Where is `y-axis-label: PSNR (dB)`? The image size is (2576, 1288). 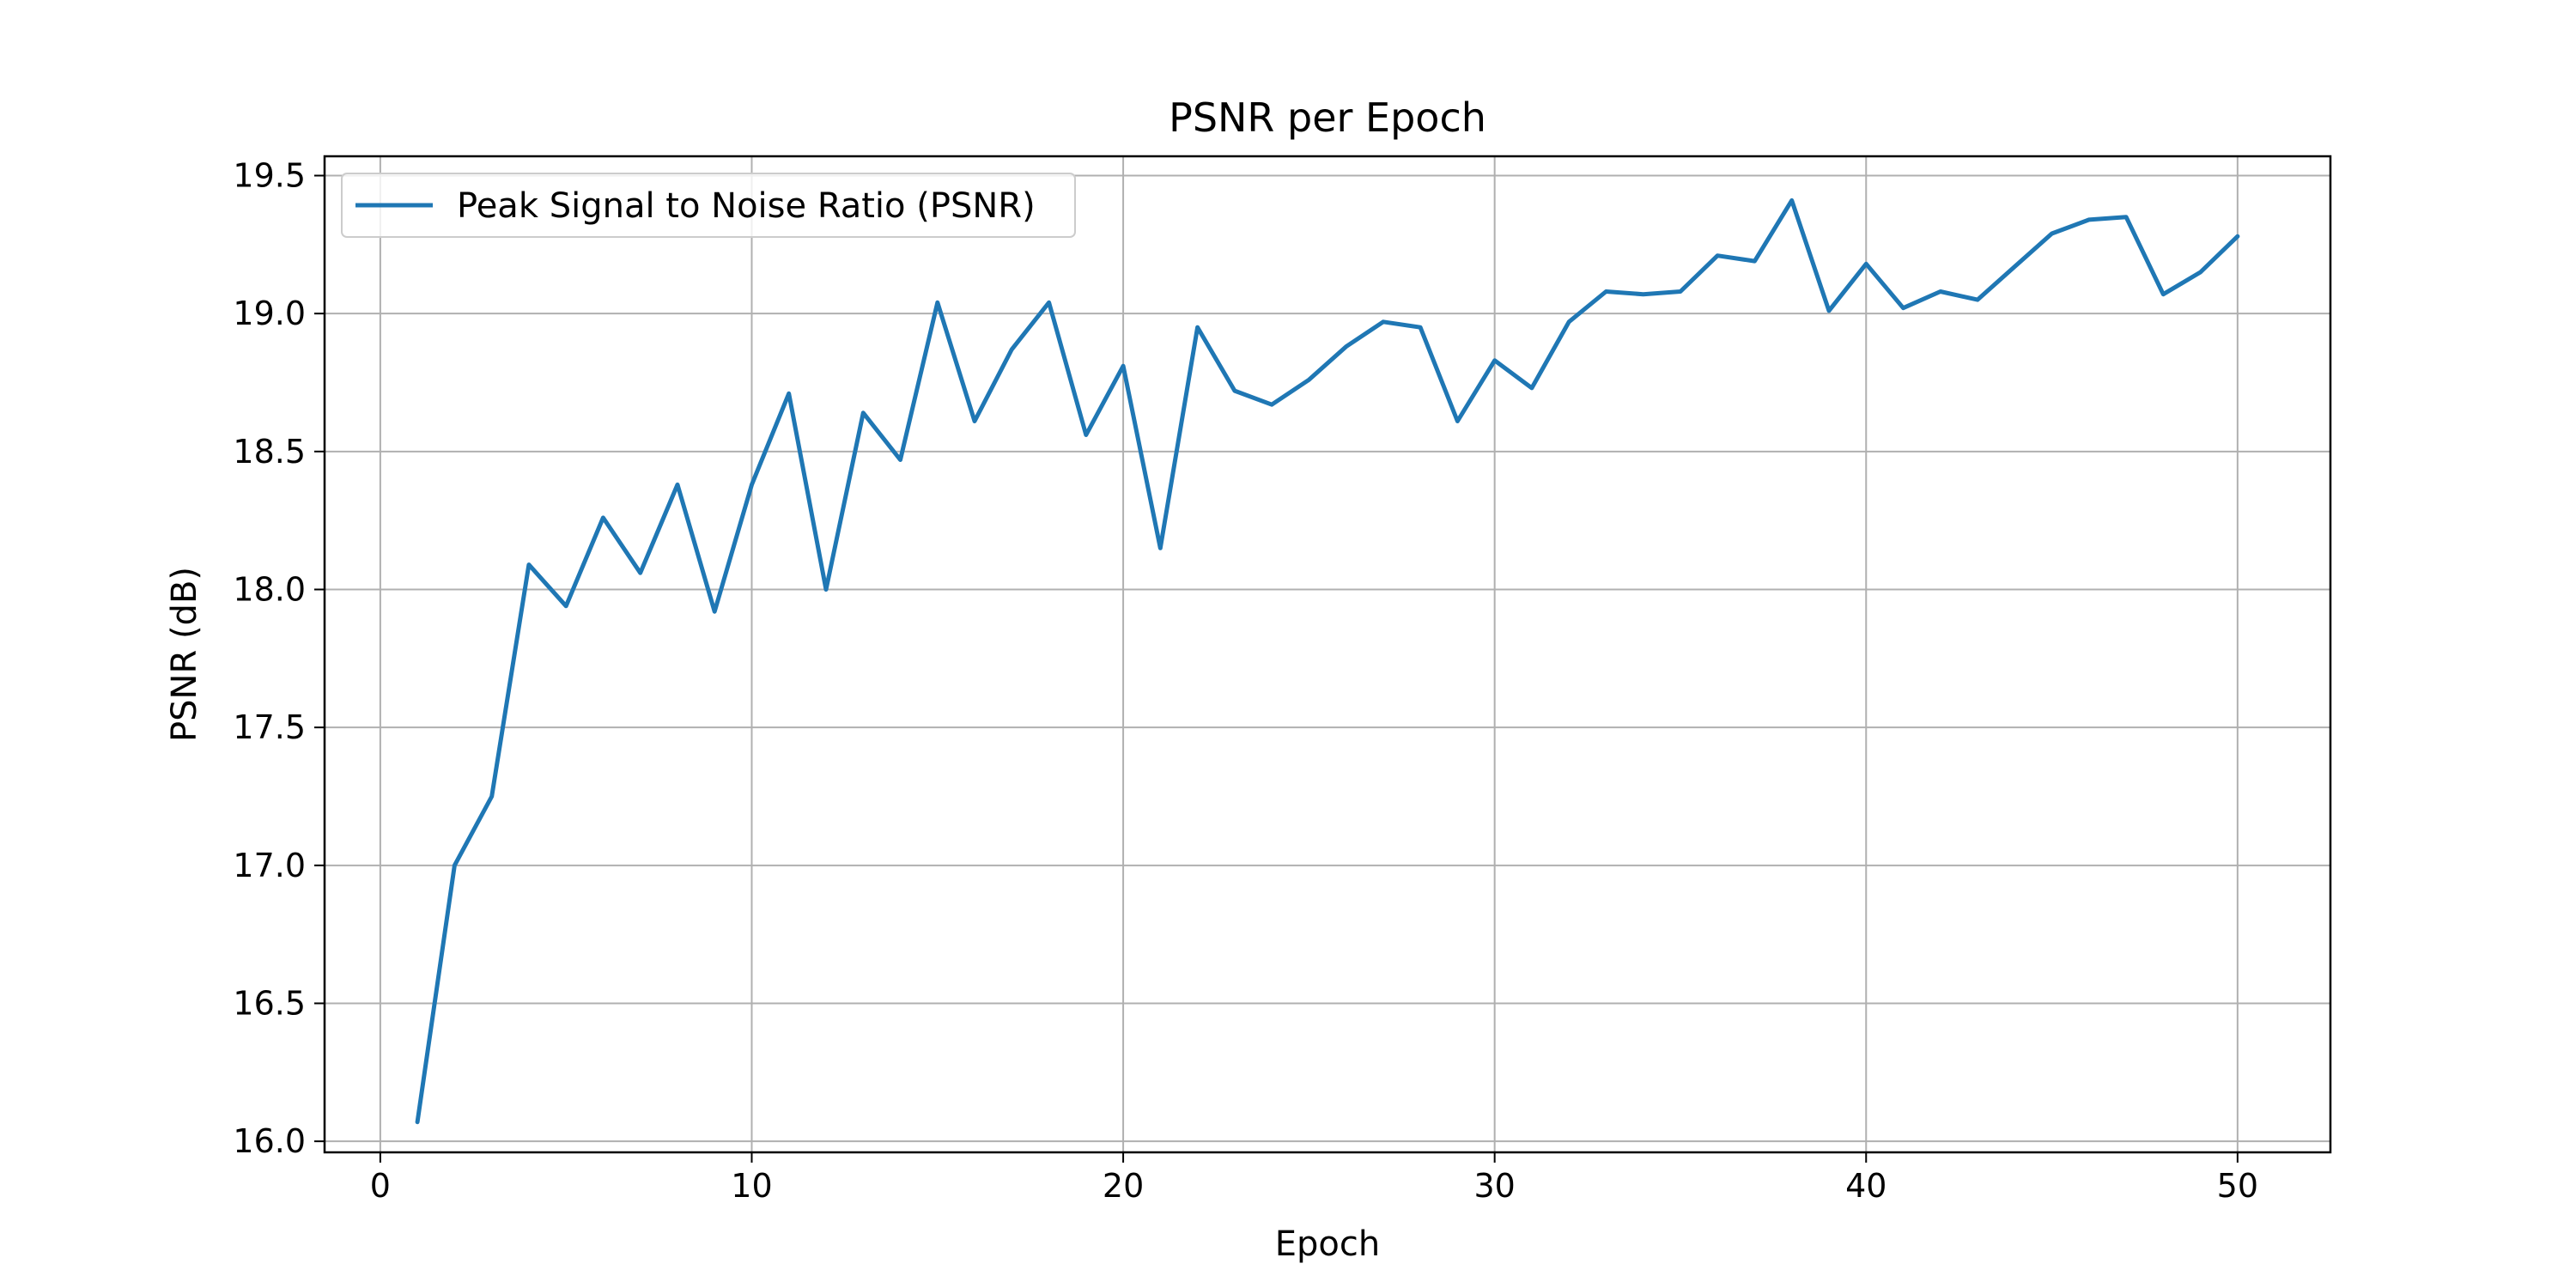
y-axis-label: PSNR (dB) is located at coordinates (185, 654).